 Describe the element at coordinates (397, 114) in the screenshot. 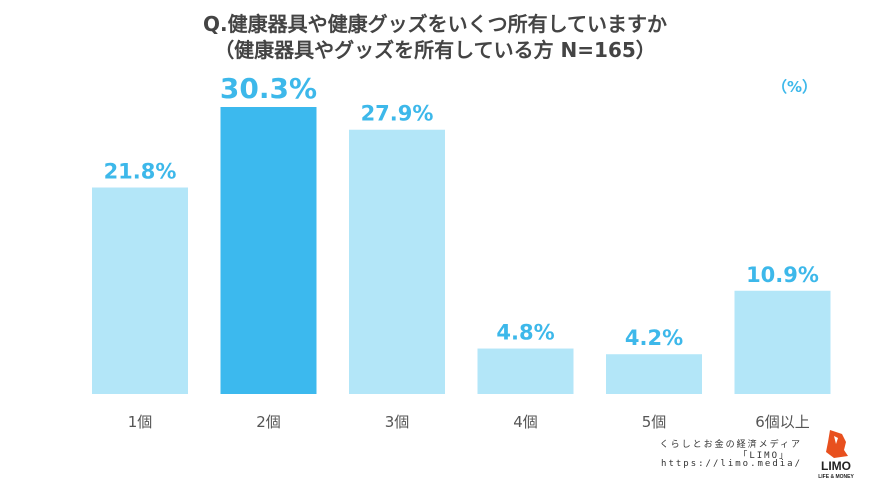

I see `value-label-3: 27.9%` at that location.